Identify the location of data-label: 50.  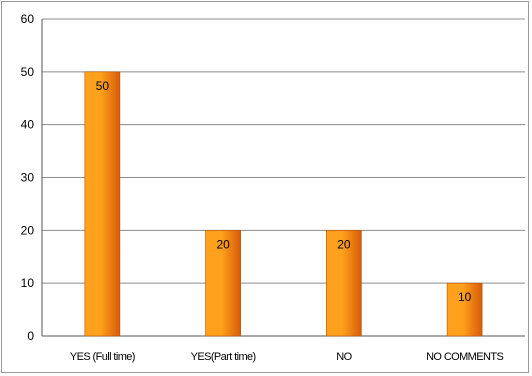
(103, 86).